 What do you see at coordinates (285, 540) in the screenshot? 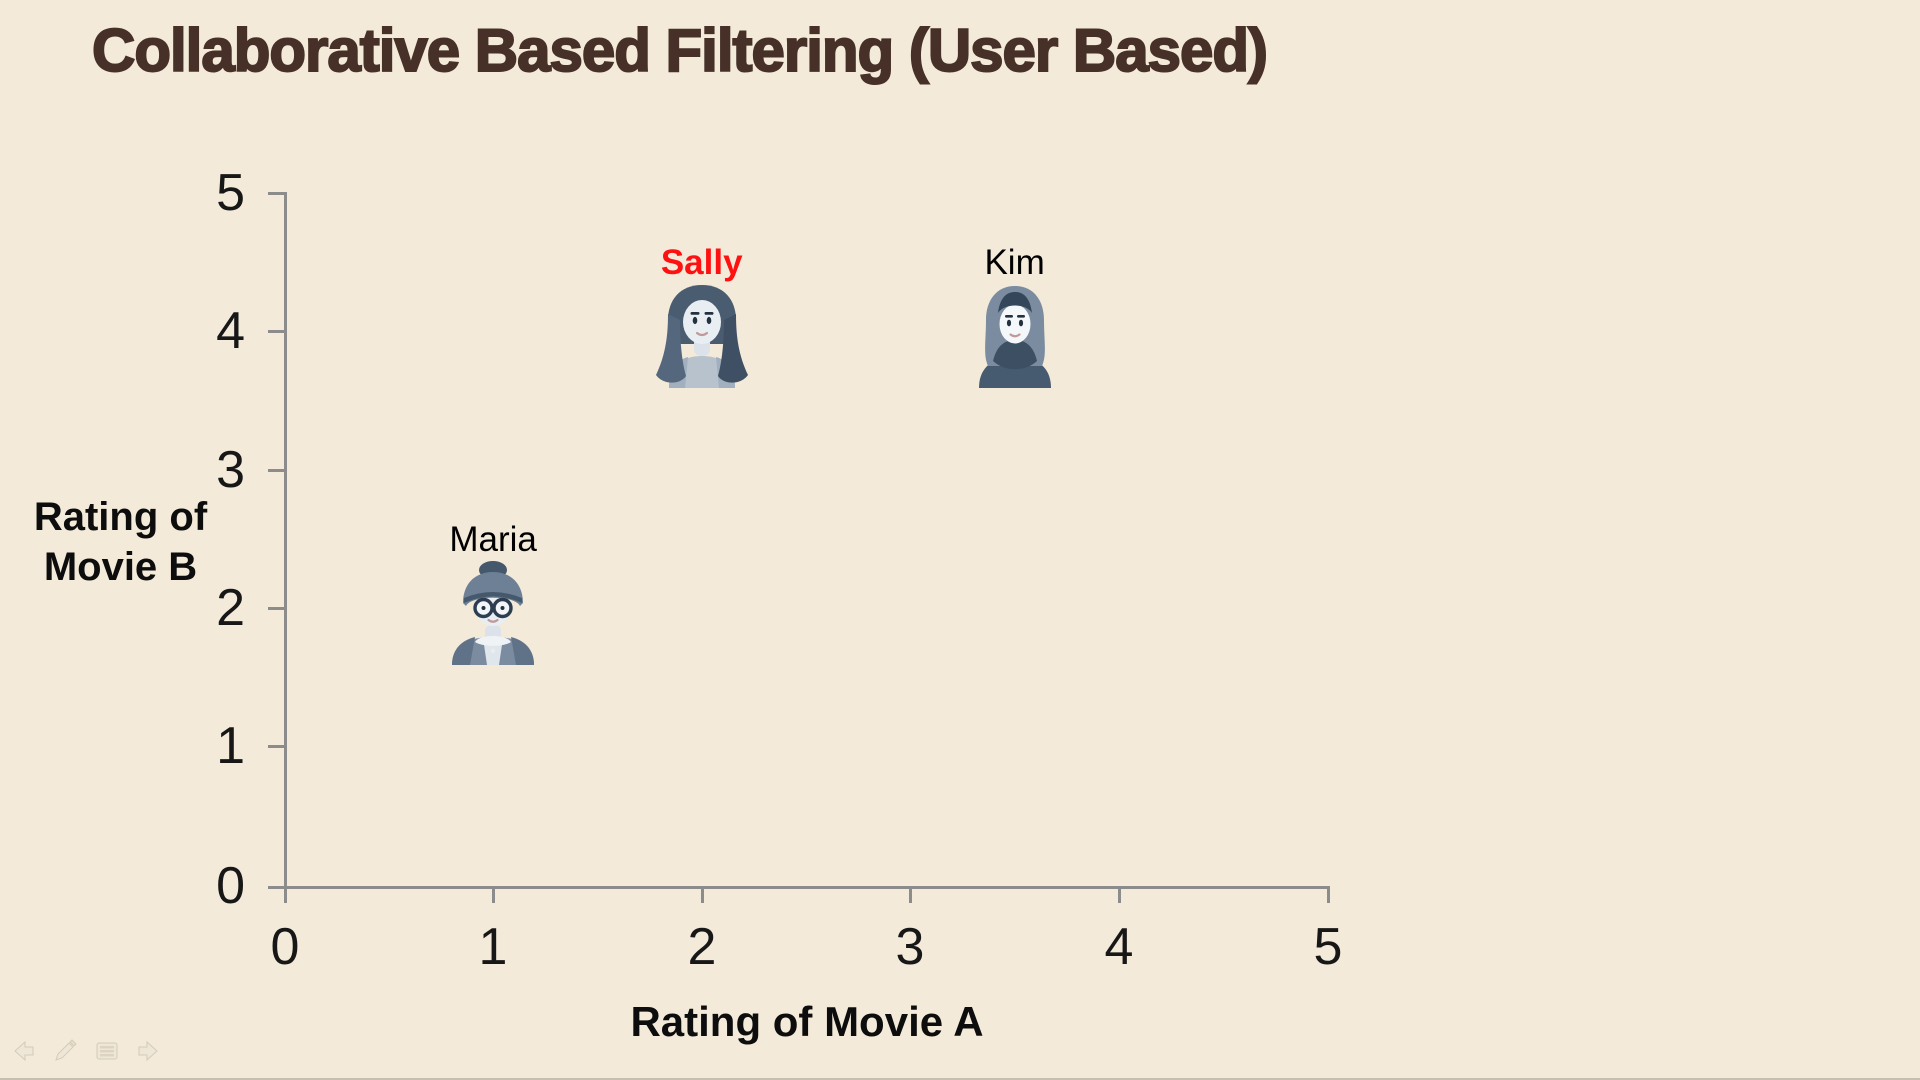
I see `y-axis-line` at bounding box center [285, 540].